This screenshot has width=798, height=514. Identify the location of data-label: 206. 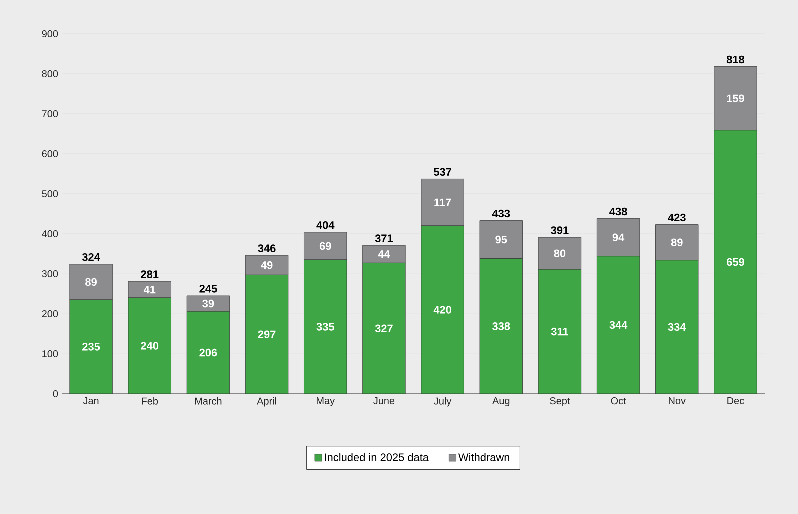
(209, 352).